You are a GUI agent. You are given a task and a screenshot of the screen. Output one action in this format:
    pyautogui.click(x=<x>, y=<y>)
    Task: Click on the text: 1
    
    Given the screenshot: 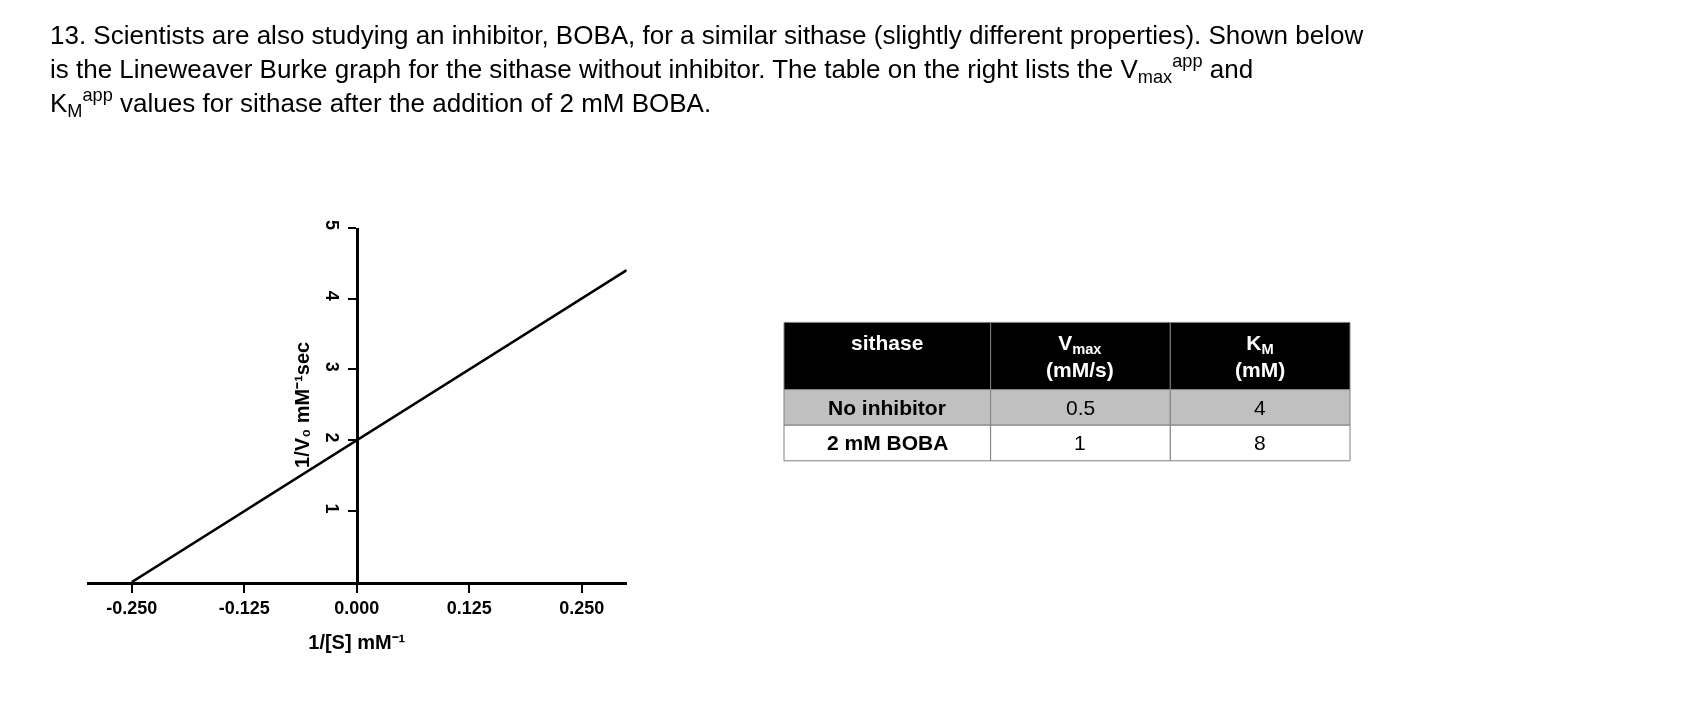 What is the action you would take?
    pyautogui.click(x=1080, y=442)
    